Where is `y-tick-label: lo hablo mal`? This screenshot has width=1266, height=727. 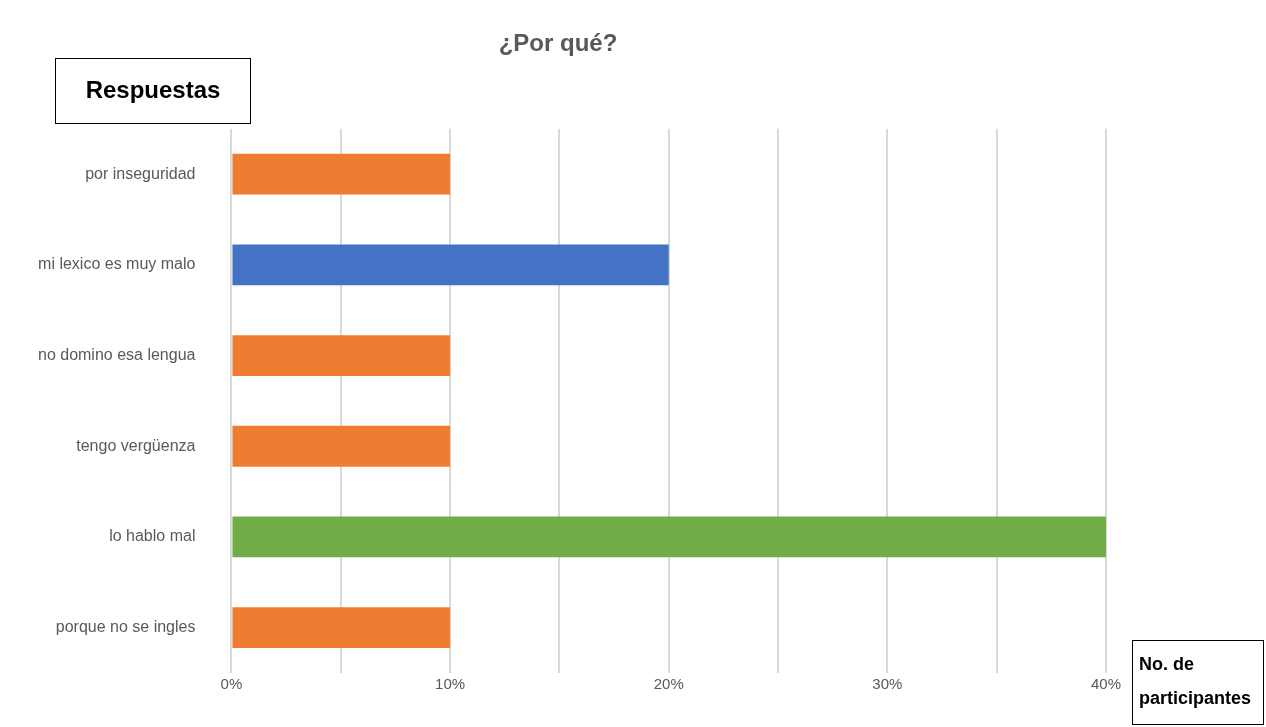
y-tick-label: lo hablo mal is located at coordinates (152, 536).